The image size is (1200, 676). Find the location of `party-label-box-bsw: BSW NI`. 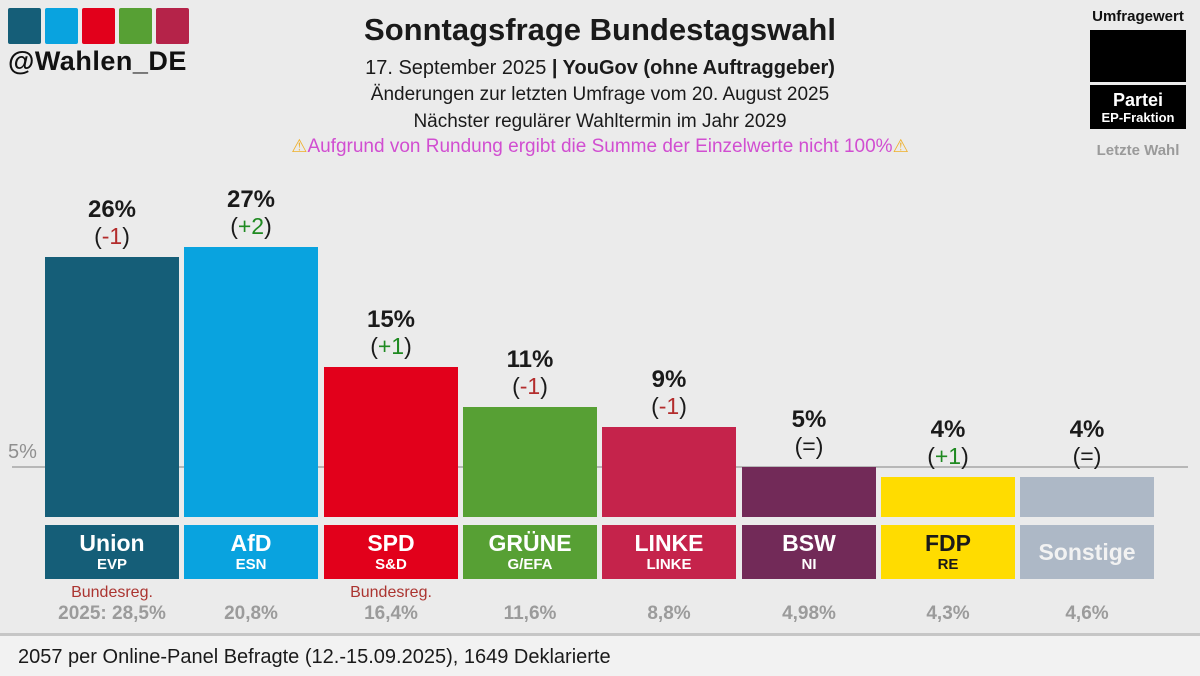

party-label-box-bsw: BSW NI is located at coordinates (809, 552).